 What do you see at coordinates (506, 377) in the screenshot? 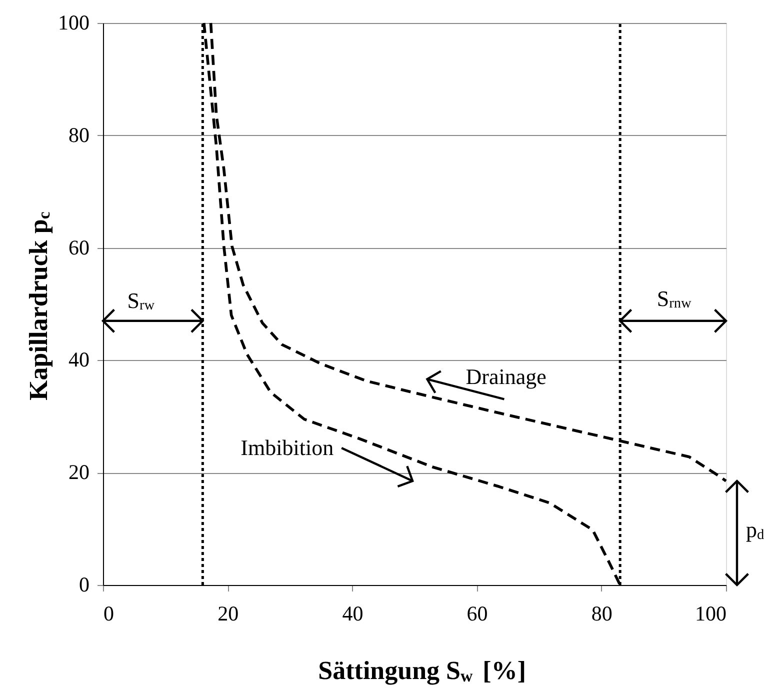
I see `annotation: Drainage` at bounding box center [506, 377].